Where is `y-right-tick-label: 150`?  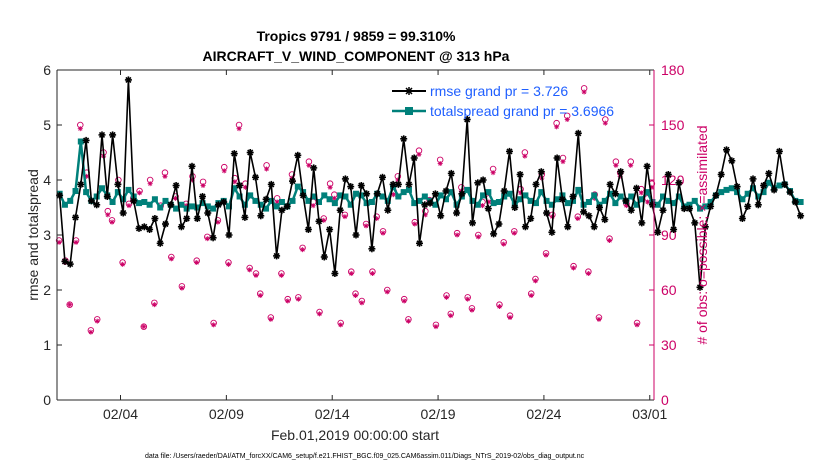
y-right-tick-label: 150 is located at coordinates (673, 125).